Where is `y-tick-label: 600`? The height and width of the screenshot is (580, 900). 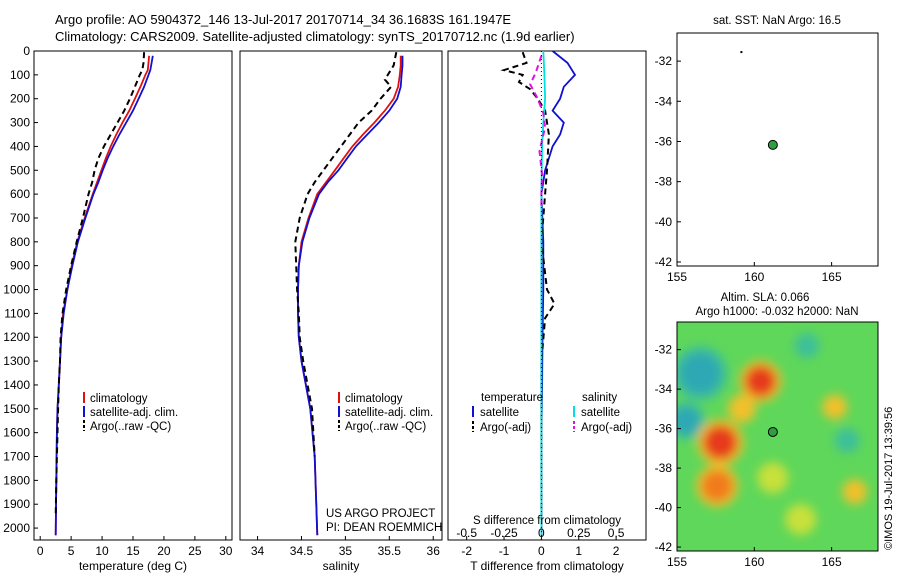
y-tick-label: 600 is located at coordinates (20, 194).